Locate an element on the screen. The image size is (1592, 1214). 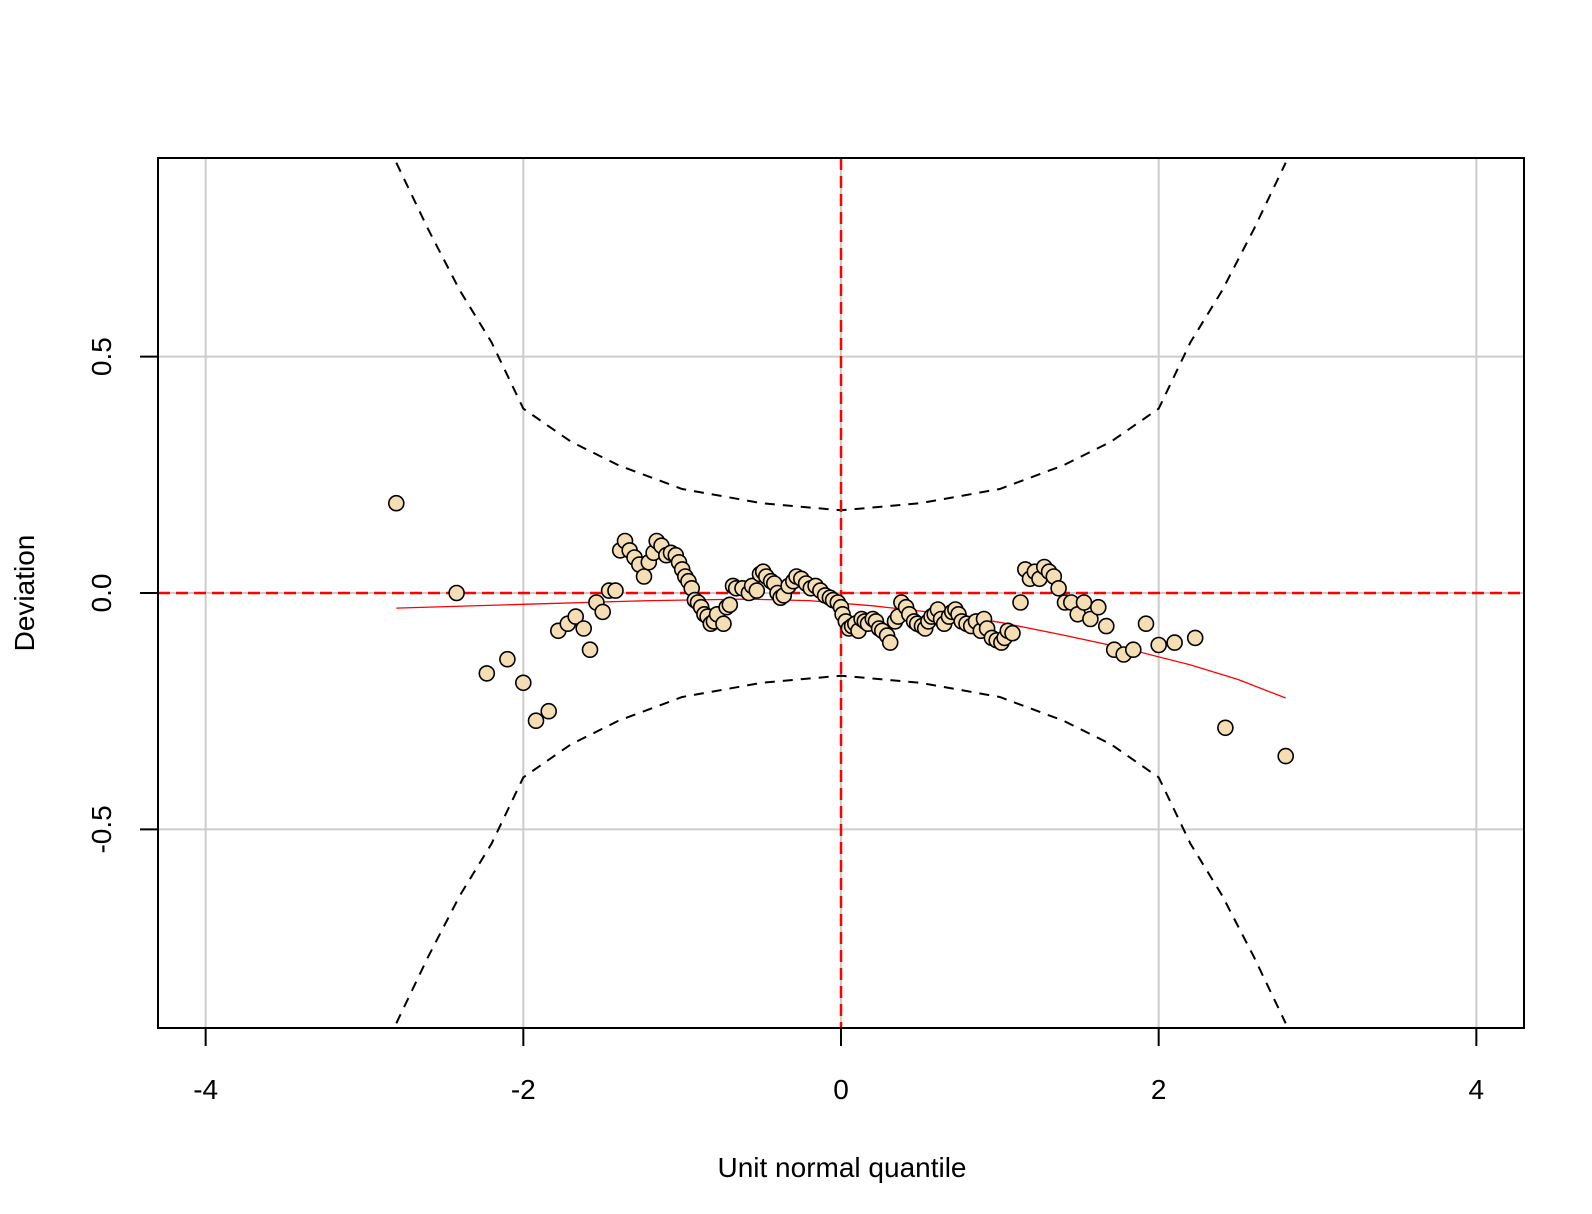
y-tick-label: 0.5 is located at coordinates (101, 356).